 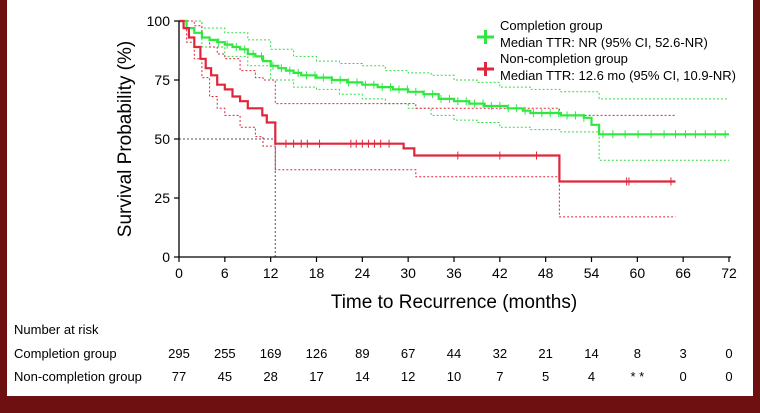 What do you see at coordinates (179, 273) in the screenshot?
I see `x-tick-label: 0` at bounding box center [179, 273].